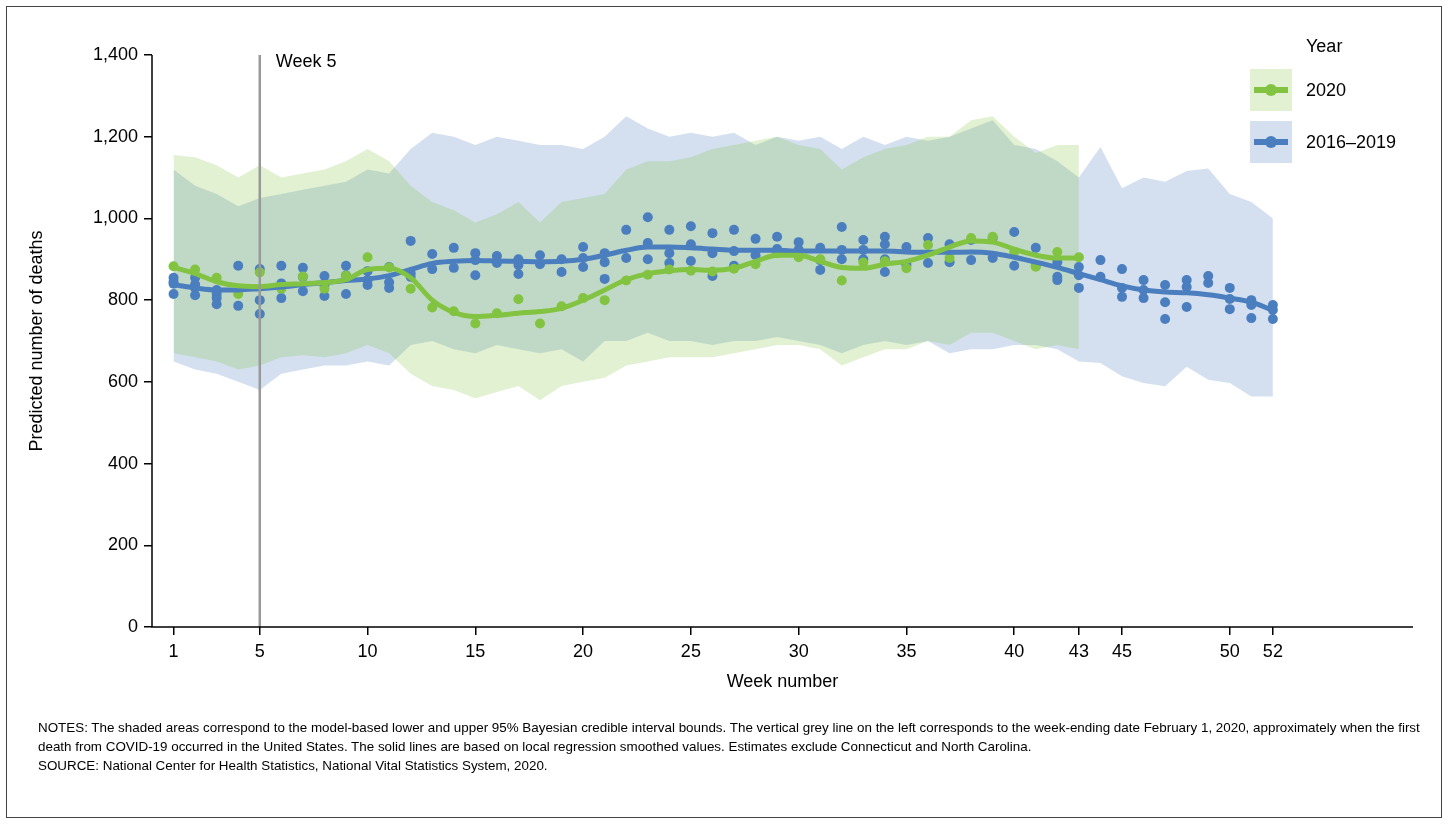 This screenshot has width=1450, height=826. What do you see at coordinates (293, 766) in the screenshot?
I see `source-note: SOURCE: National Center for Health Statistics, National Vital Statistics System, 2020.` at bounding box center [293, 766].